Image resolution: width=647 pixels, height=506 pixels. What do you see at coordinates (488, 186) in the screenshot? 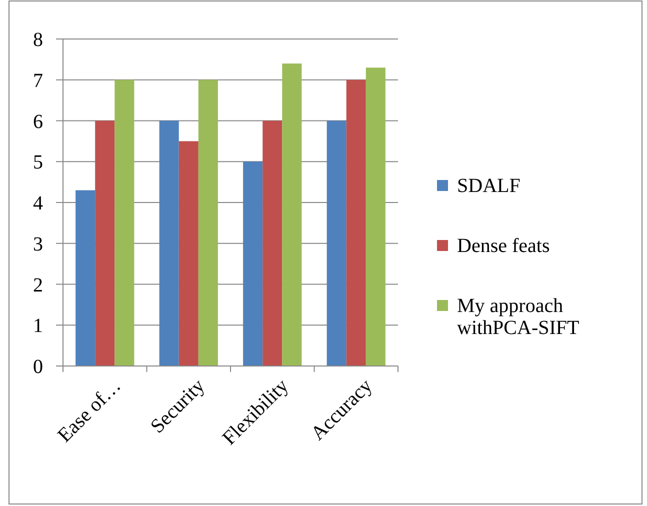
I see `legend-label: SDALF` at bounding box center [488, 186].